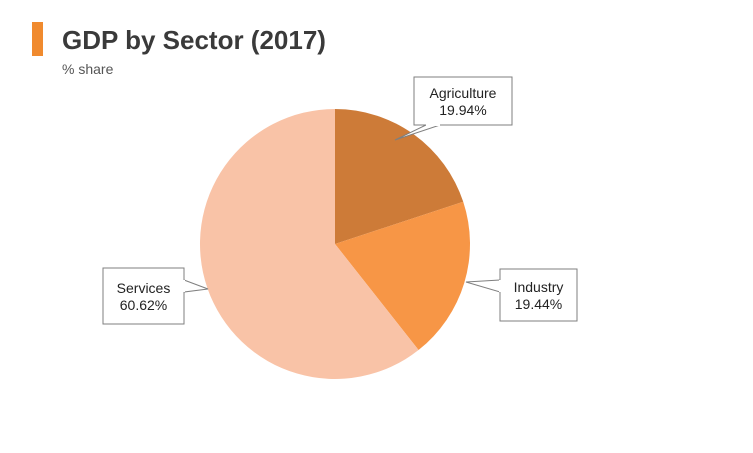 This screenshot has width=753, height=453. I want to click on callout-label: Agriculture, so click(463, 93).